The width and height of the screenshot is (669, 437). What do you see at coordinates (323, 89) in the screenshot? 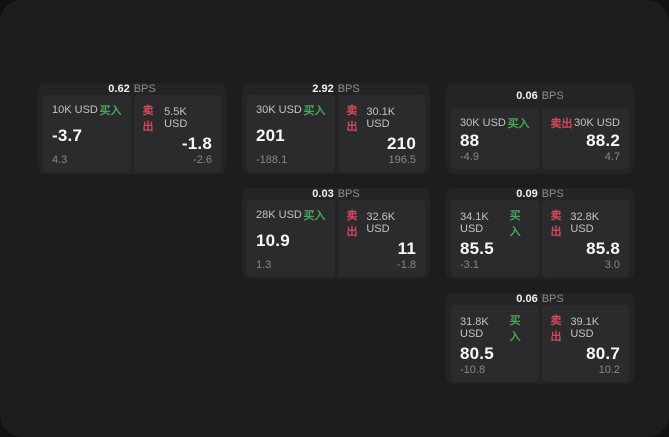
I see `bps-value: 2.92` at bounding box center [323, 89].